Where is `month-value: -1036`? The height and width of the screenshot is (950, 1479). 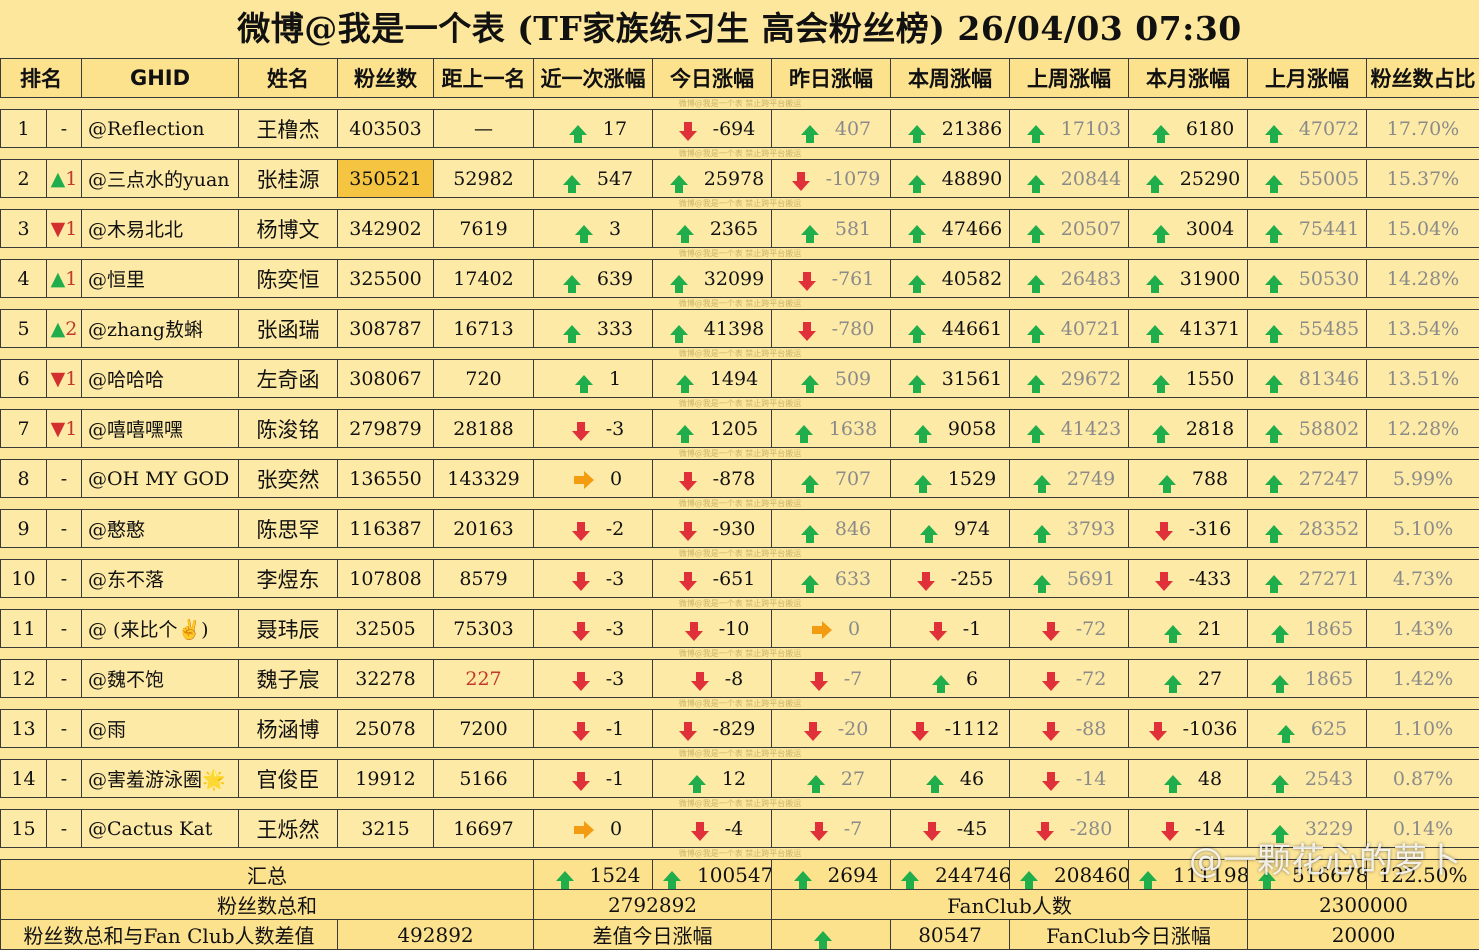 month-value: -1036 is located at coordinates (1210, 729).